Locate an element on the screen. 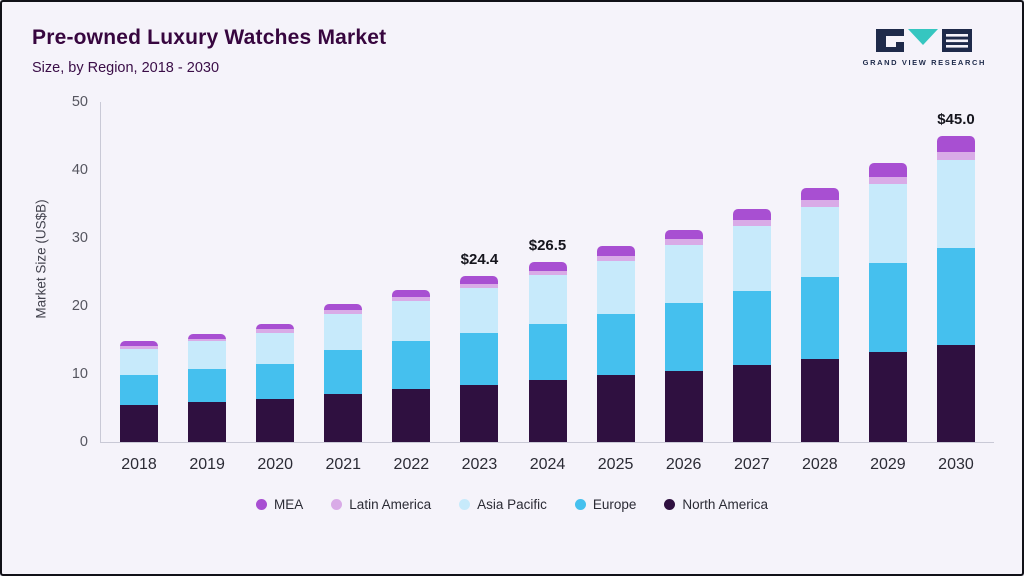  legend-swatch-mea is located at coordinates (262, 504).